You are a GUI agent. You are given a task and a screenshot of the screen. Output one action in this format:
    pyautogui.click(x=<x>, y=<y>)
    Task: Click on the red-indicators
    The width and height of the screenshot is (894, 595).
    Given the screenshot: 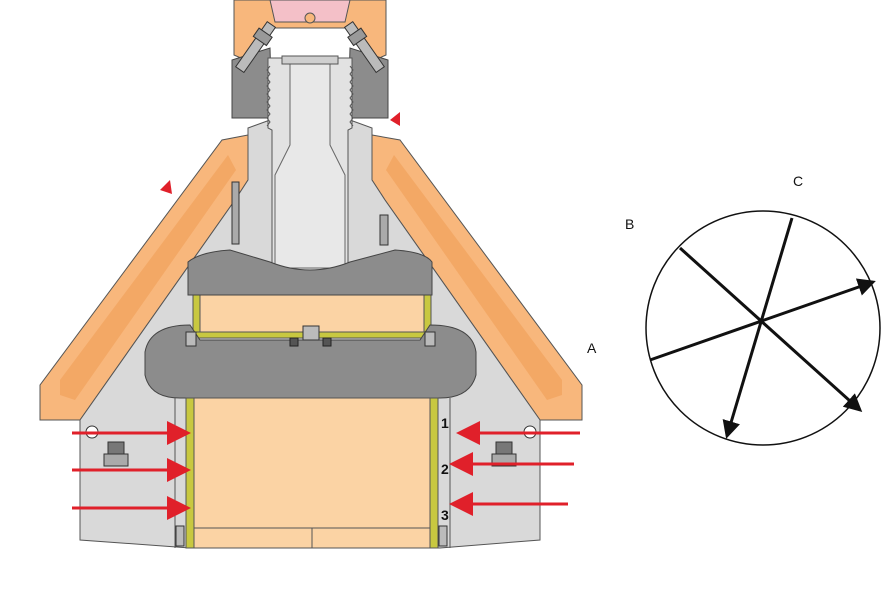 What is the action you would take?
    pyautogui.click(x=280, y=153)
    